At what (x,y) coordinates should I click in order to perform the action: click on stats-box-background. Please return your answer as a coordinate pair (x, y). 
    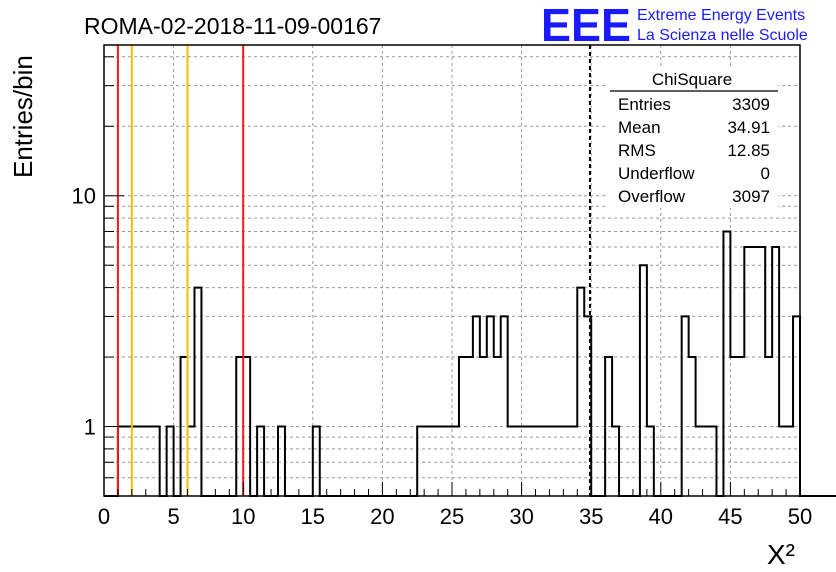
    Looking at the image, I should click on (692, 137).